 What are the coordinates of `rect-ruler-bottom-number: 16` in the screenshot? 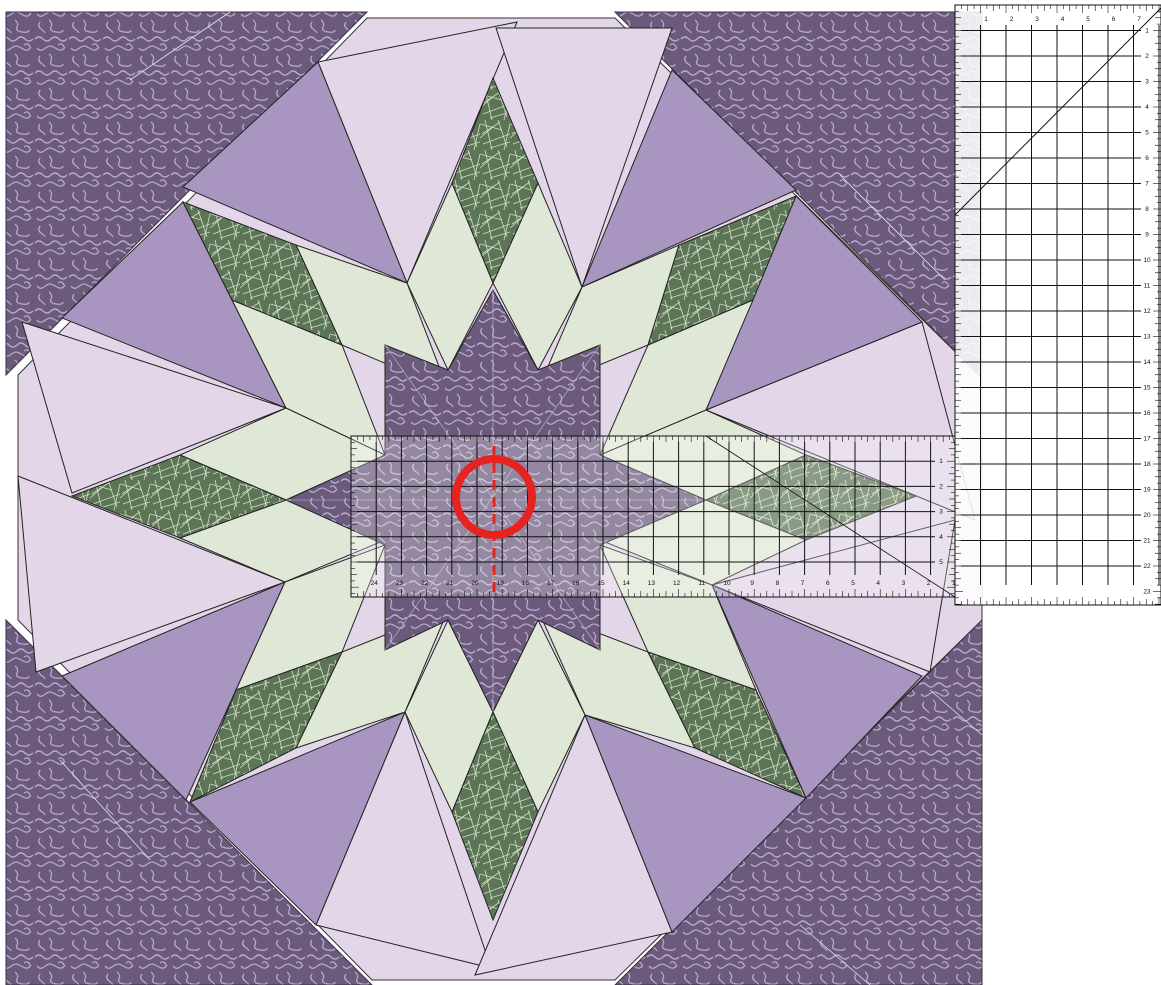 It's located at (576, 583).